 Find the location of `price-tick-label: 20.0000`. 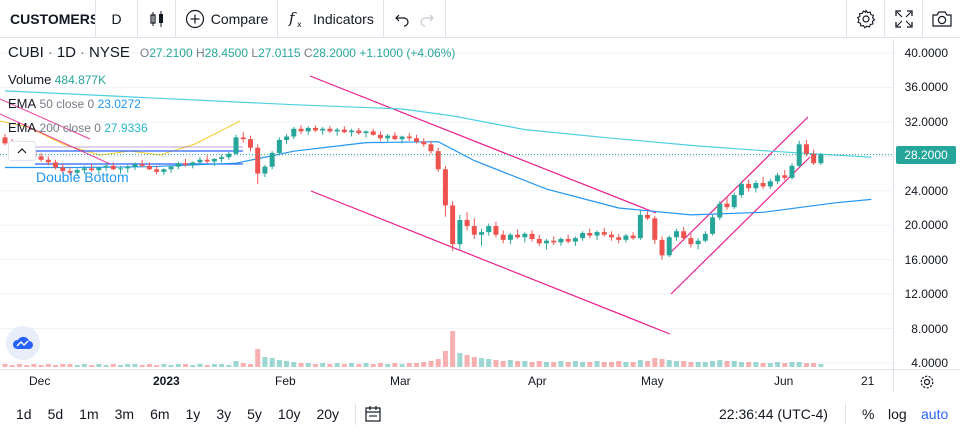

price-tick-label: 20.0000 is located at coordinates (926, 225).